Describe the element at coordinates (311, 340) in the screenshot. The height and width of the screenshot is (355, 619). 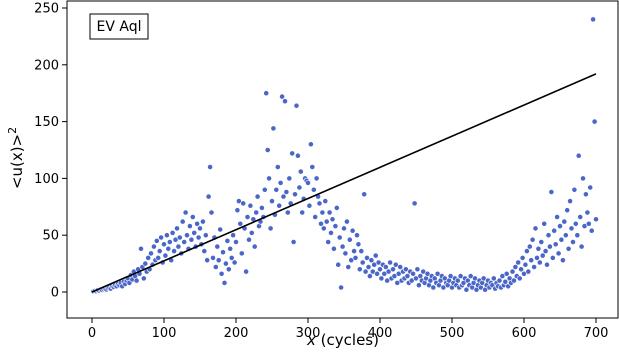
I see `x-axis-label-var: x` at that location.